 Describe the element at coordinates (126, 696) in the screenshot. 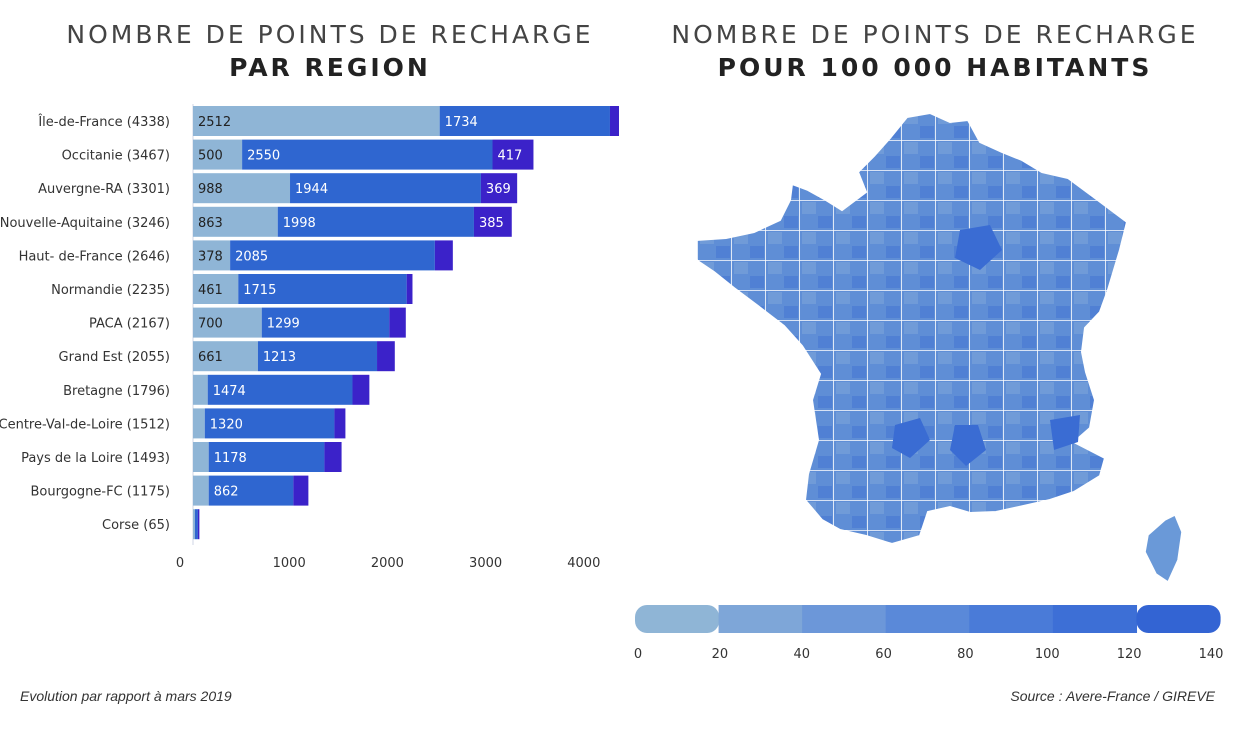

I see `footnote: Evolution par rapport à mars 2019` at that location.